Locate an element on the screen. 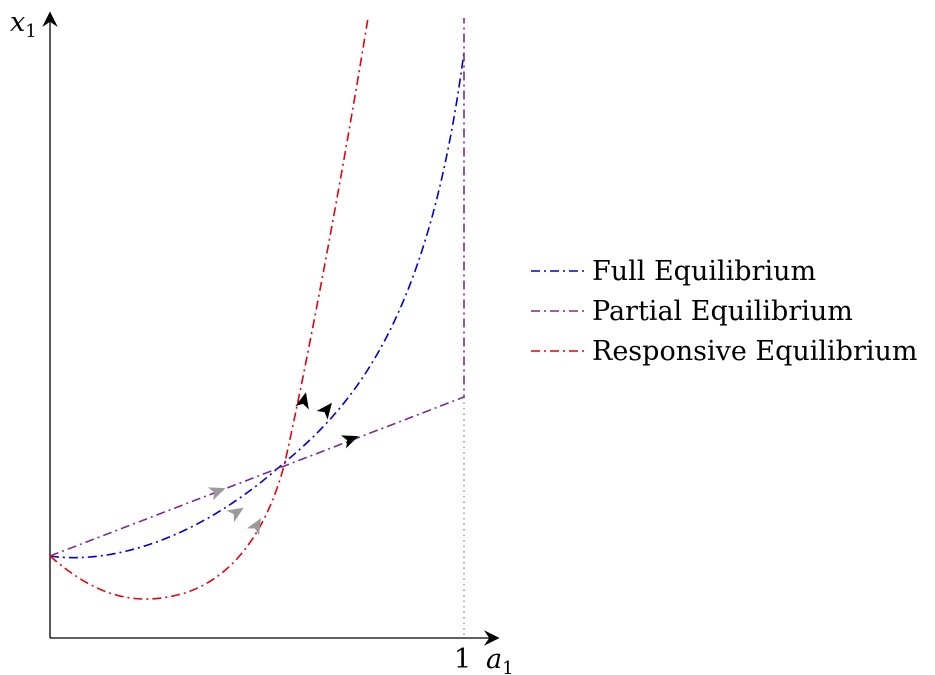  full-early-arrow-icon is located at coordinates (235, 515).